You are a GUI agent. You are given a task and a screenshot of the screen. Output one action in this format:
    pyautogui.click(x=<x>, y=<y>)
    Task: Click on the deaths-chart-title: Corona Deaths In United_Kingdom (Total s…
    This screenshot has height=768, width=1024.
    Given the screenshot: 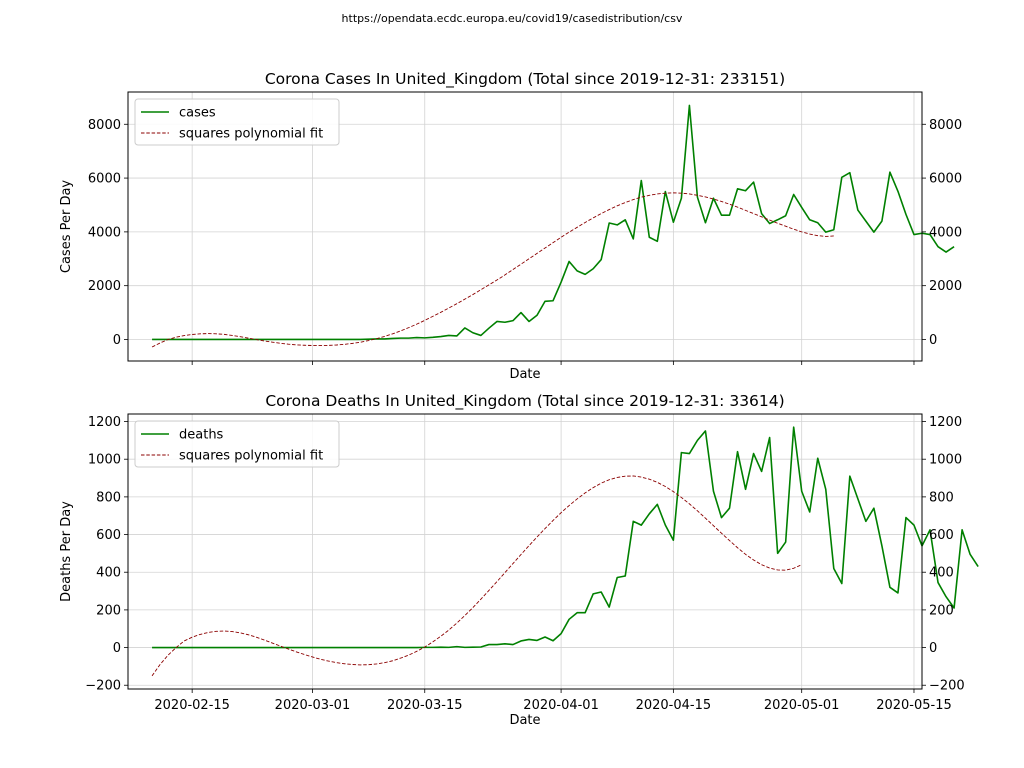 What is the action you would take?
    pyautogui.click(x=524, y=401)
    